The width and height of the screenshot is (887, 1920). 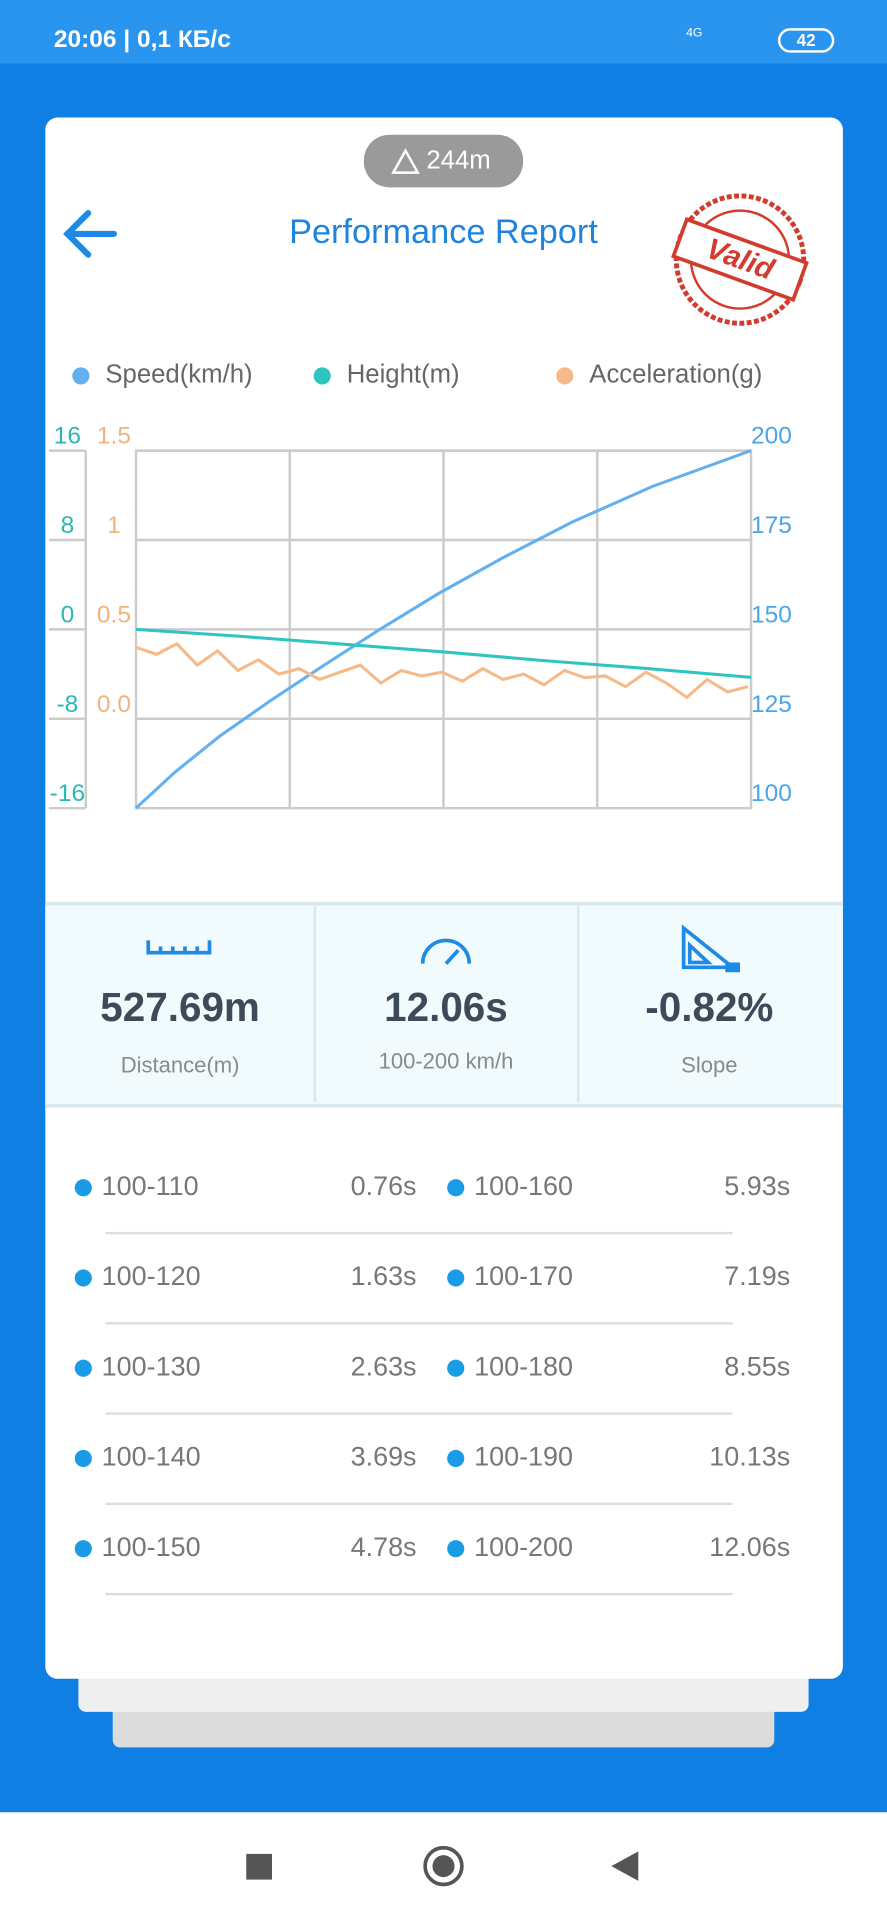 What do you see at coordinates (405, 161) in the screenshot?
I see `altitude-icon` at bounding box center [405, 161].